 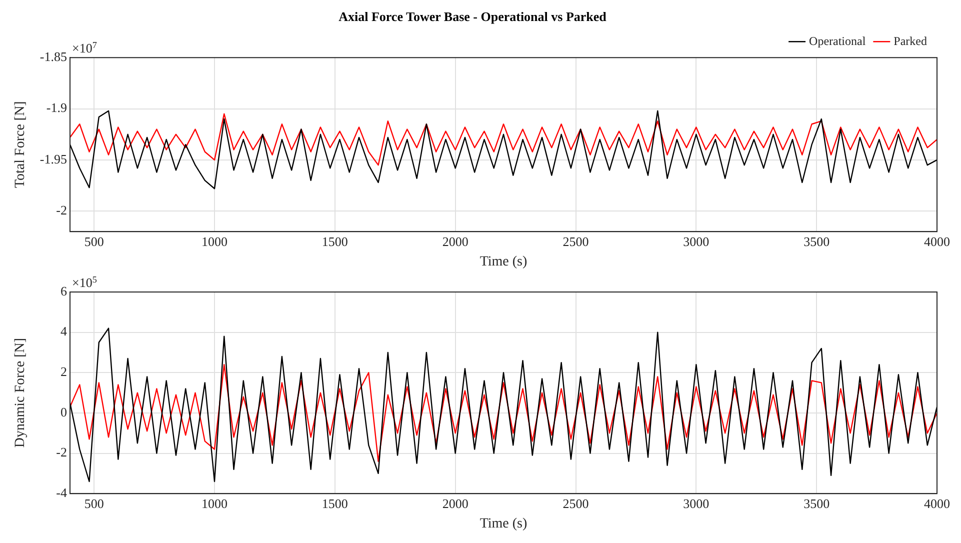 I want to click on y-tick-label: 4, so click(x=64, y=331).